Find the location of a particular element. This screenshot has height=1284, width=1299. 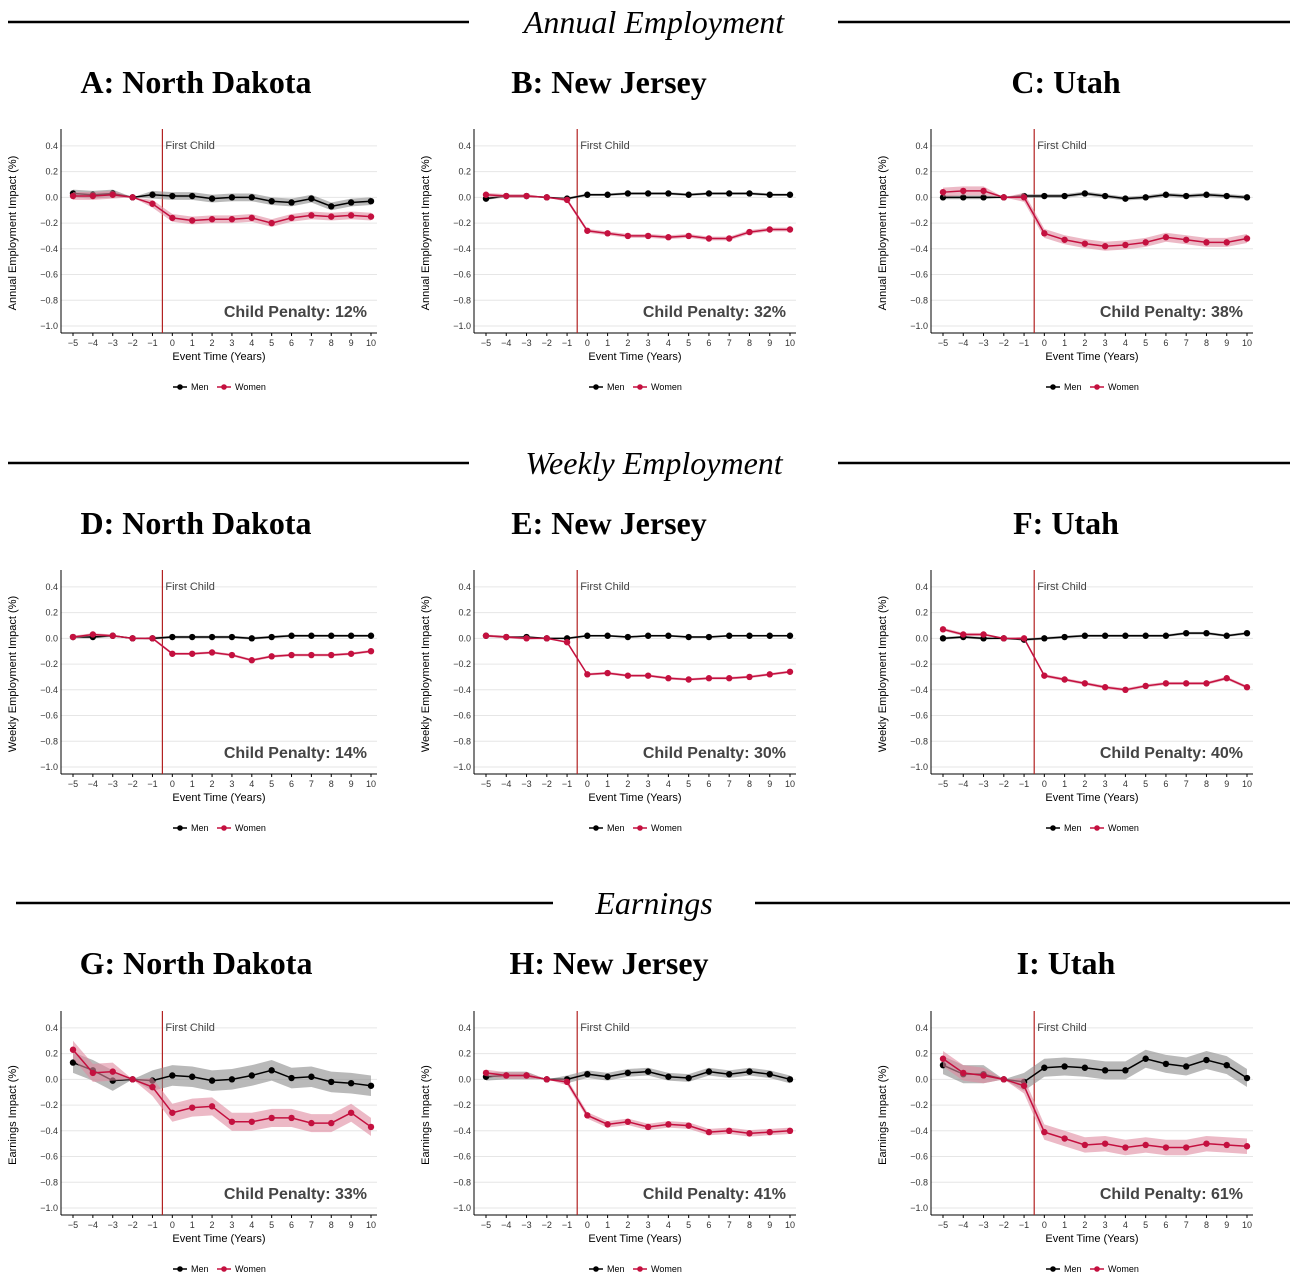

panel-title: I: Utah is located at coordinates (1066, 963).